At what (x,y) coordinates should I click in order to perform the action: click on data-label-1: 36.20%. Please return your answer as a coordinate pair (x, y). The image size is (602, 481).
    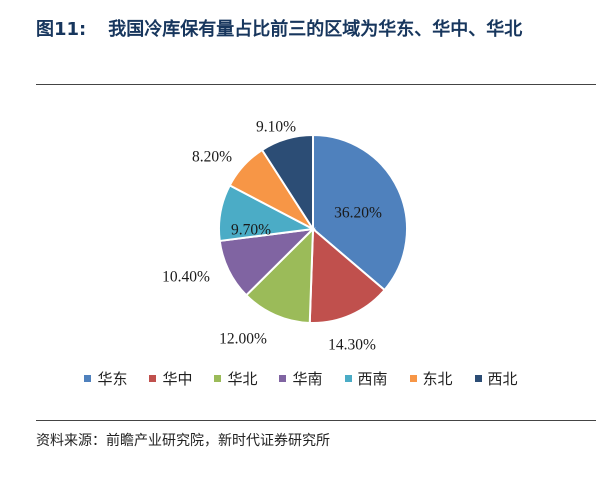
    Looking at the image, I should click on (358, 213).